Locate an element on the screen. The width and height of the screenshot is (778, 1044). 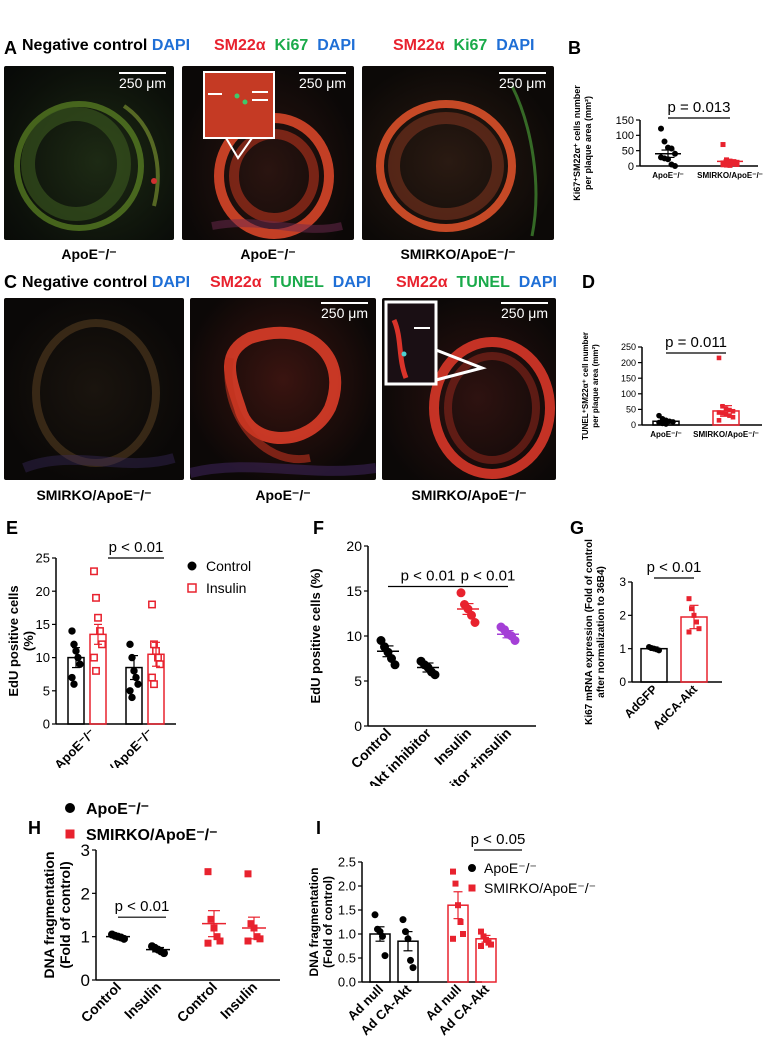
panel-d-label: D is located at coordinates (588, 282).